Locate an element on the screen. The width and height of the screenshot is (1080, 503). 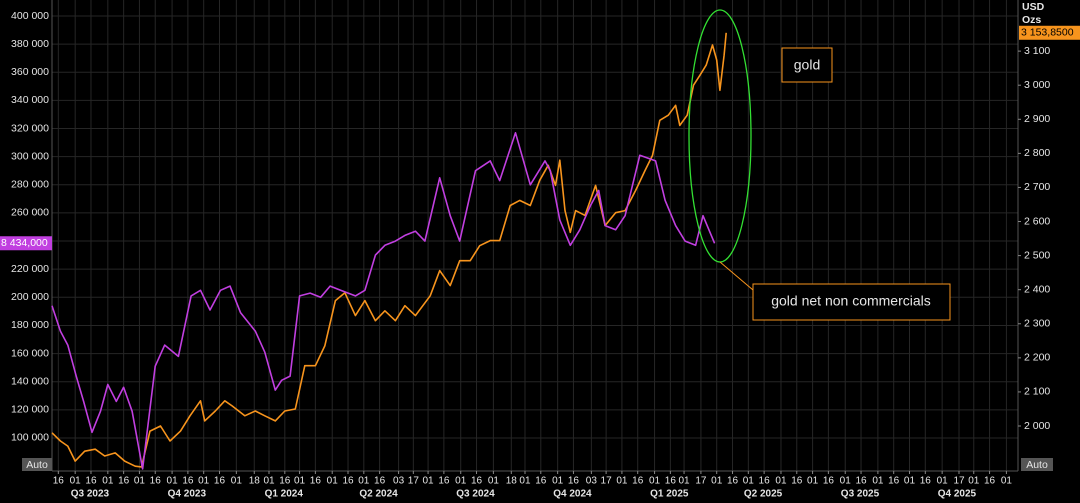
x-tick-label: Q1 2024 is located at coordinates (284, 494).